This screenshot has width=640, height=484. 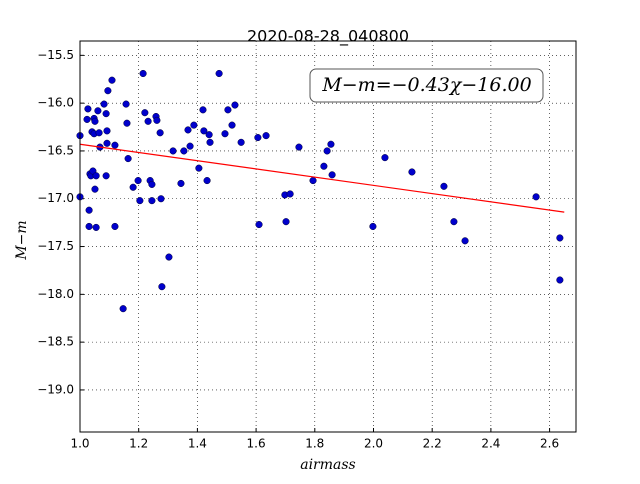 What do you see at coordinates (55, 389) in the screenshot?
I see `y-tick-label: −19.0` at bounding box center [55, 389].